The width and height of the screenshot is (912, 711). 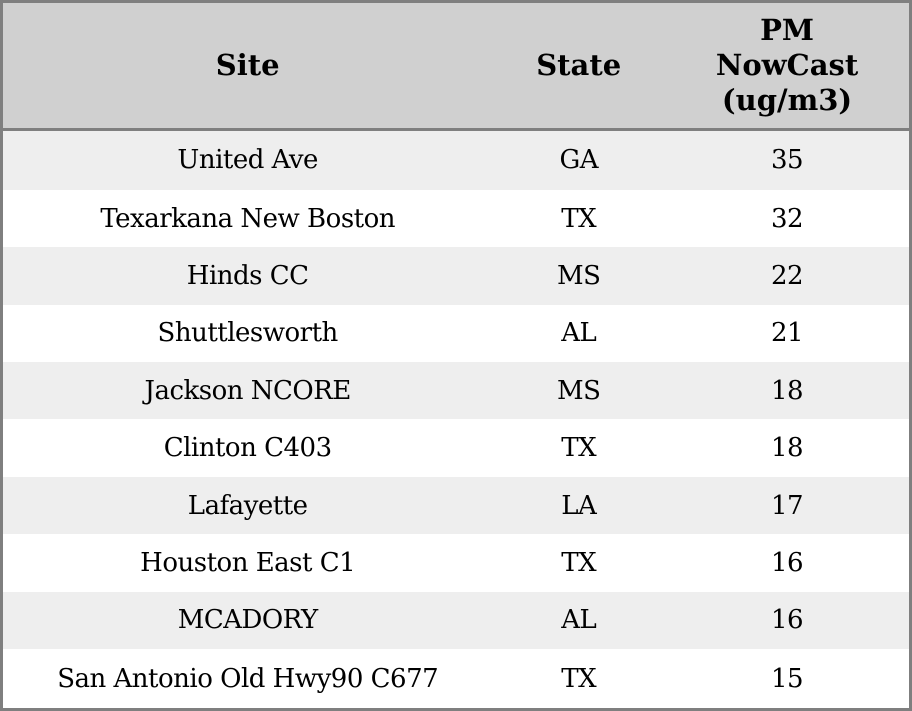 I want to click on table-row: United Ave GA 35, so click(x=456, y=159).